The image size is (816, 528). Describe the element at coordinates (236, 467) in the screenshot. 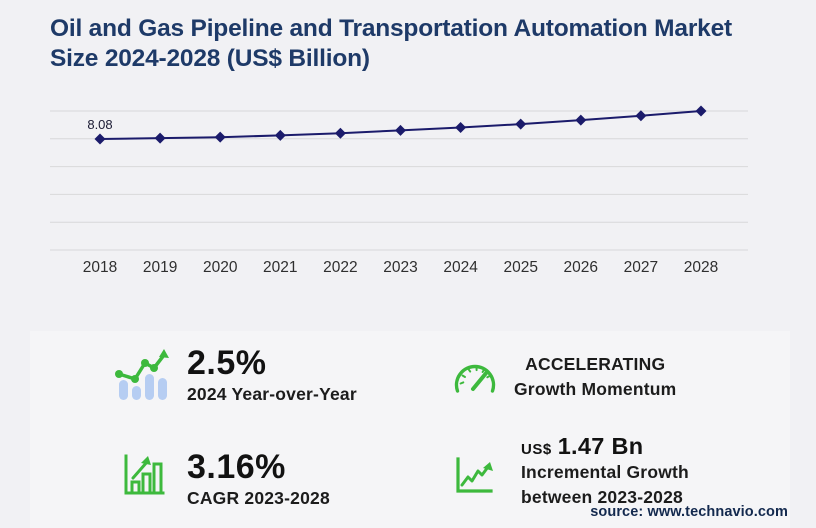

I see `cagr-value: 3.16%` at that location.